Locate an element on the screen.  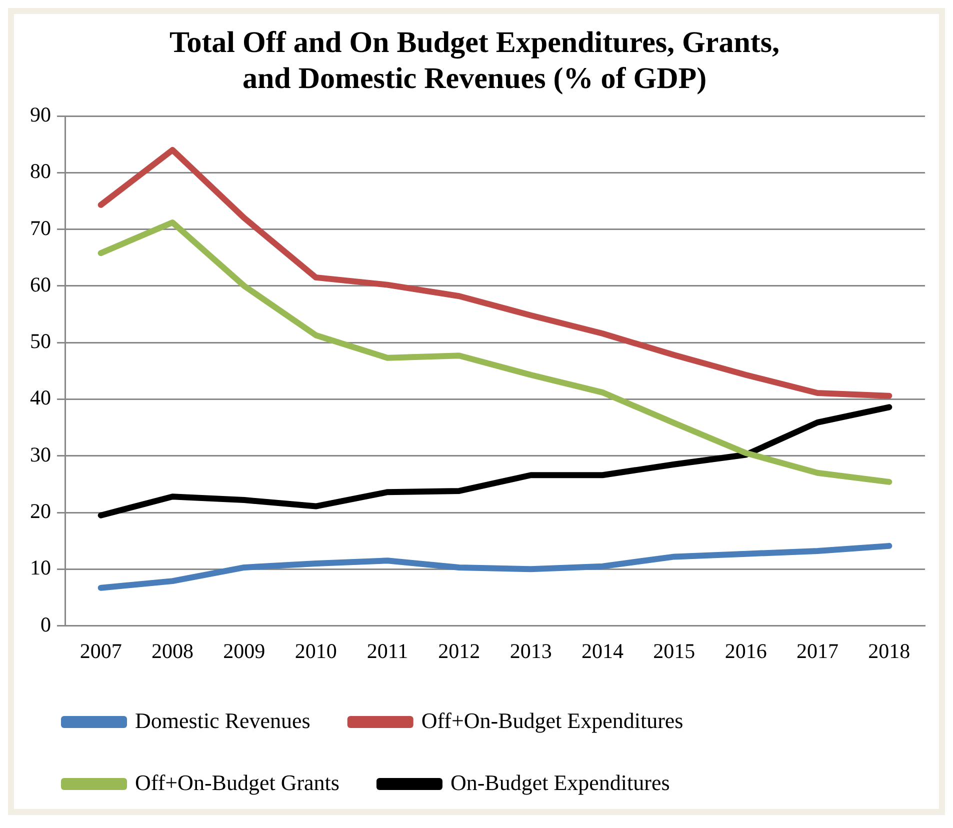
x-tick-label: 2016 is located at coordinates (745, 650).